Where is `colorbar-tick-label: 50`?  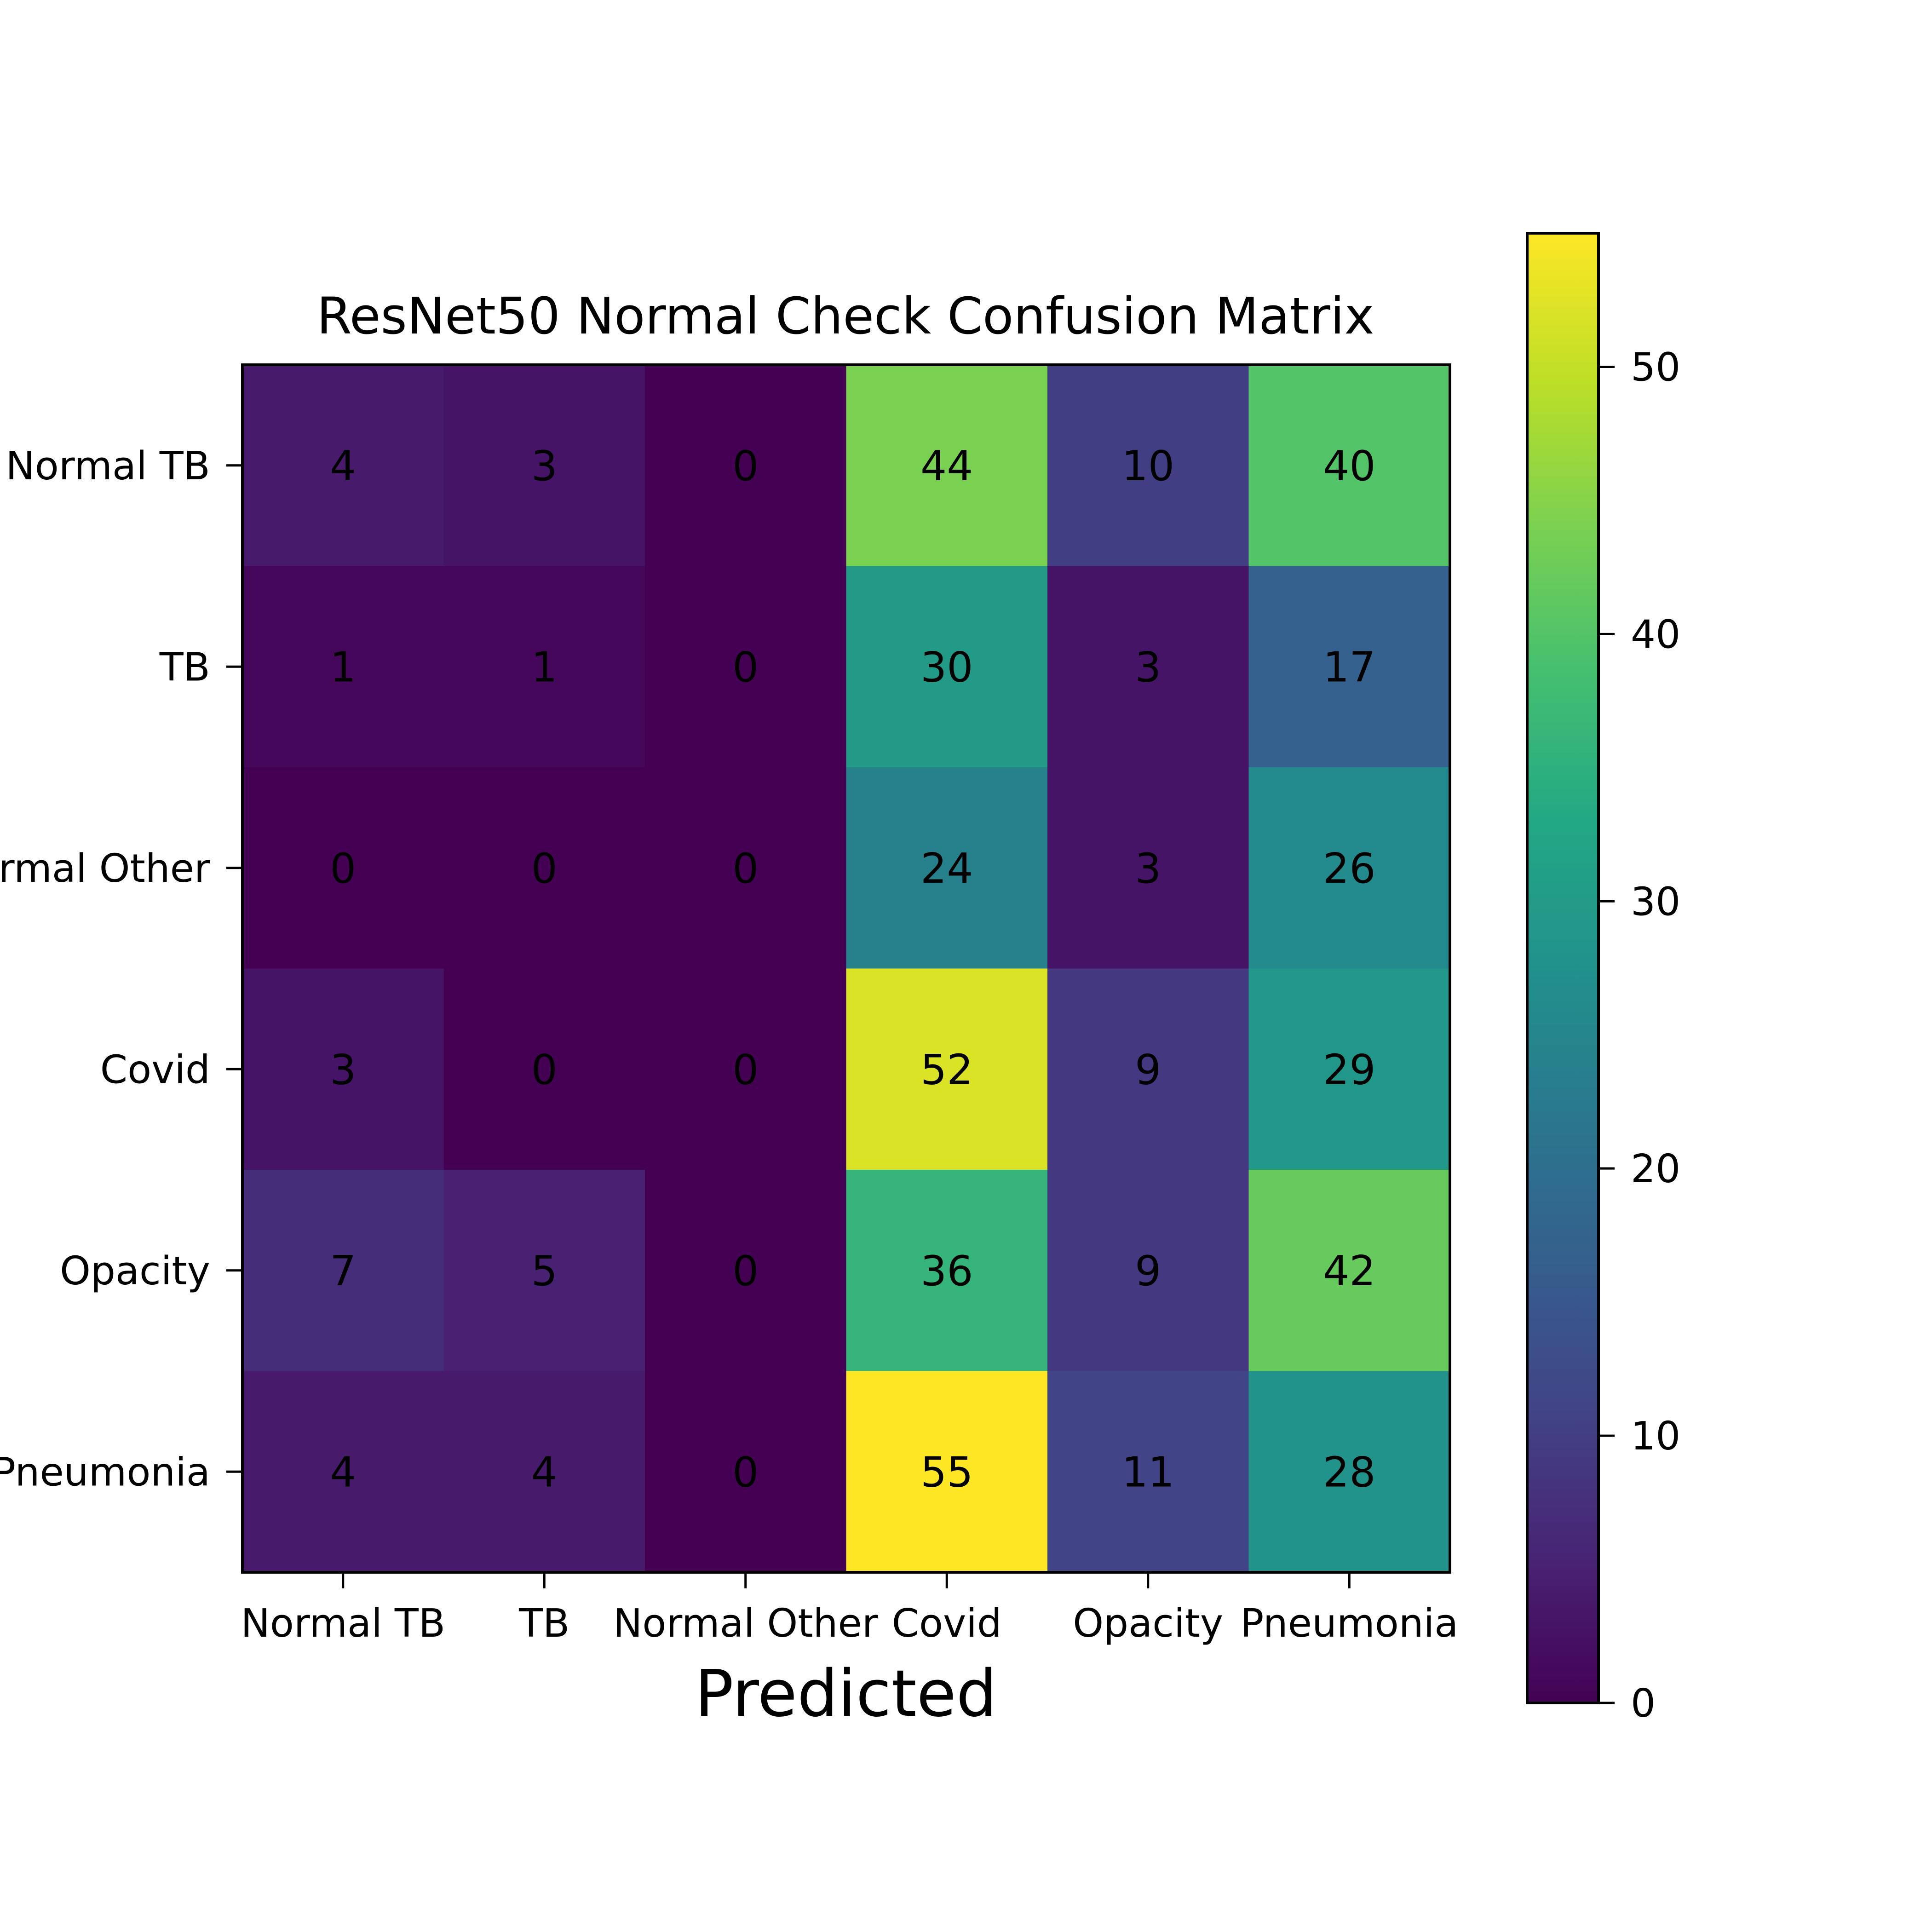 colorbar-tick-label: 50 is located at coordinates (1655, 367).